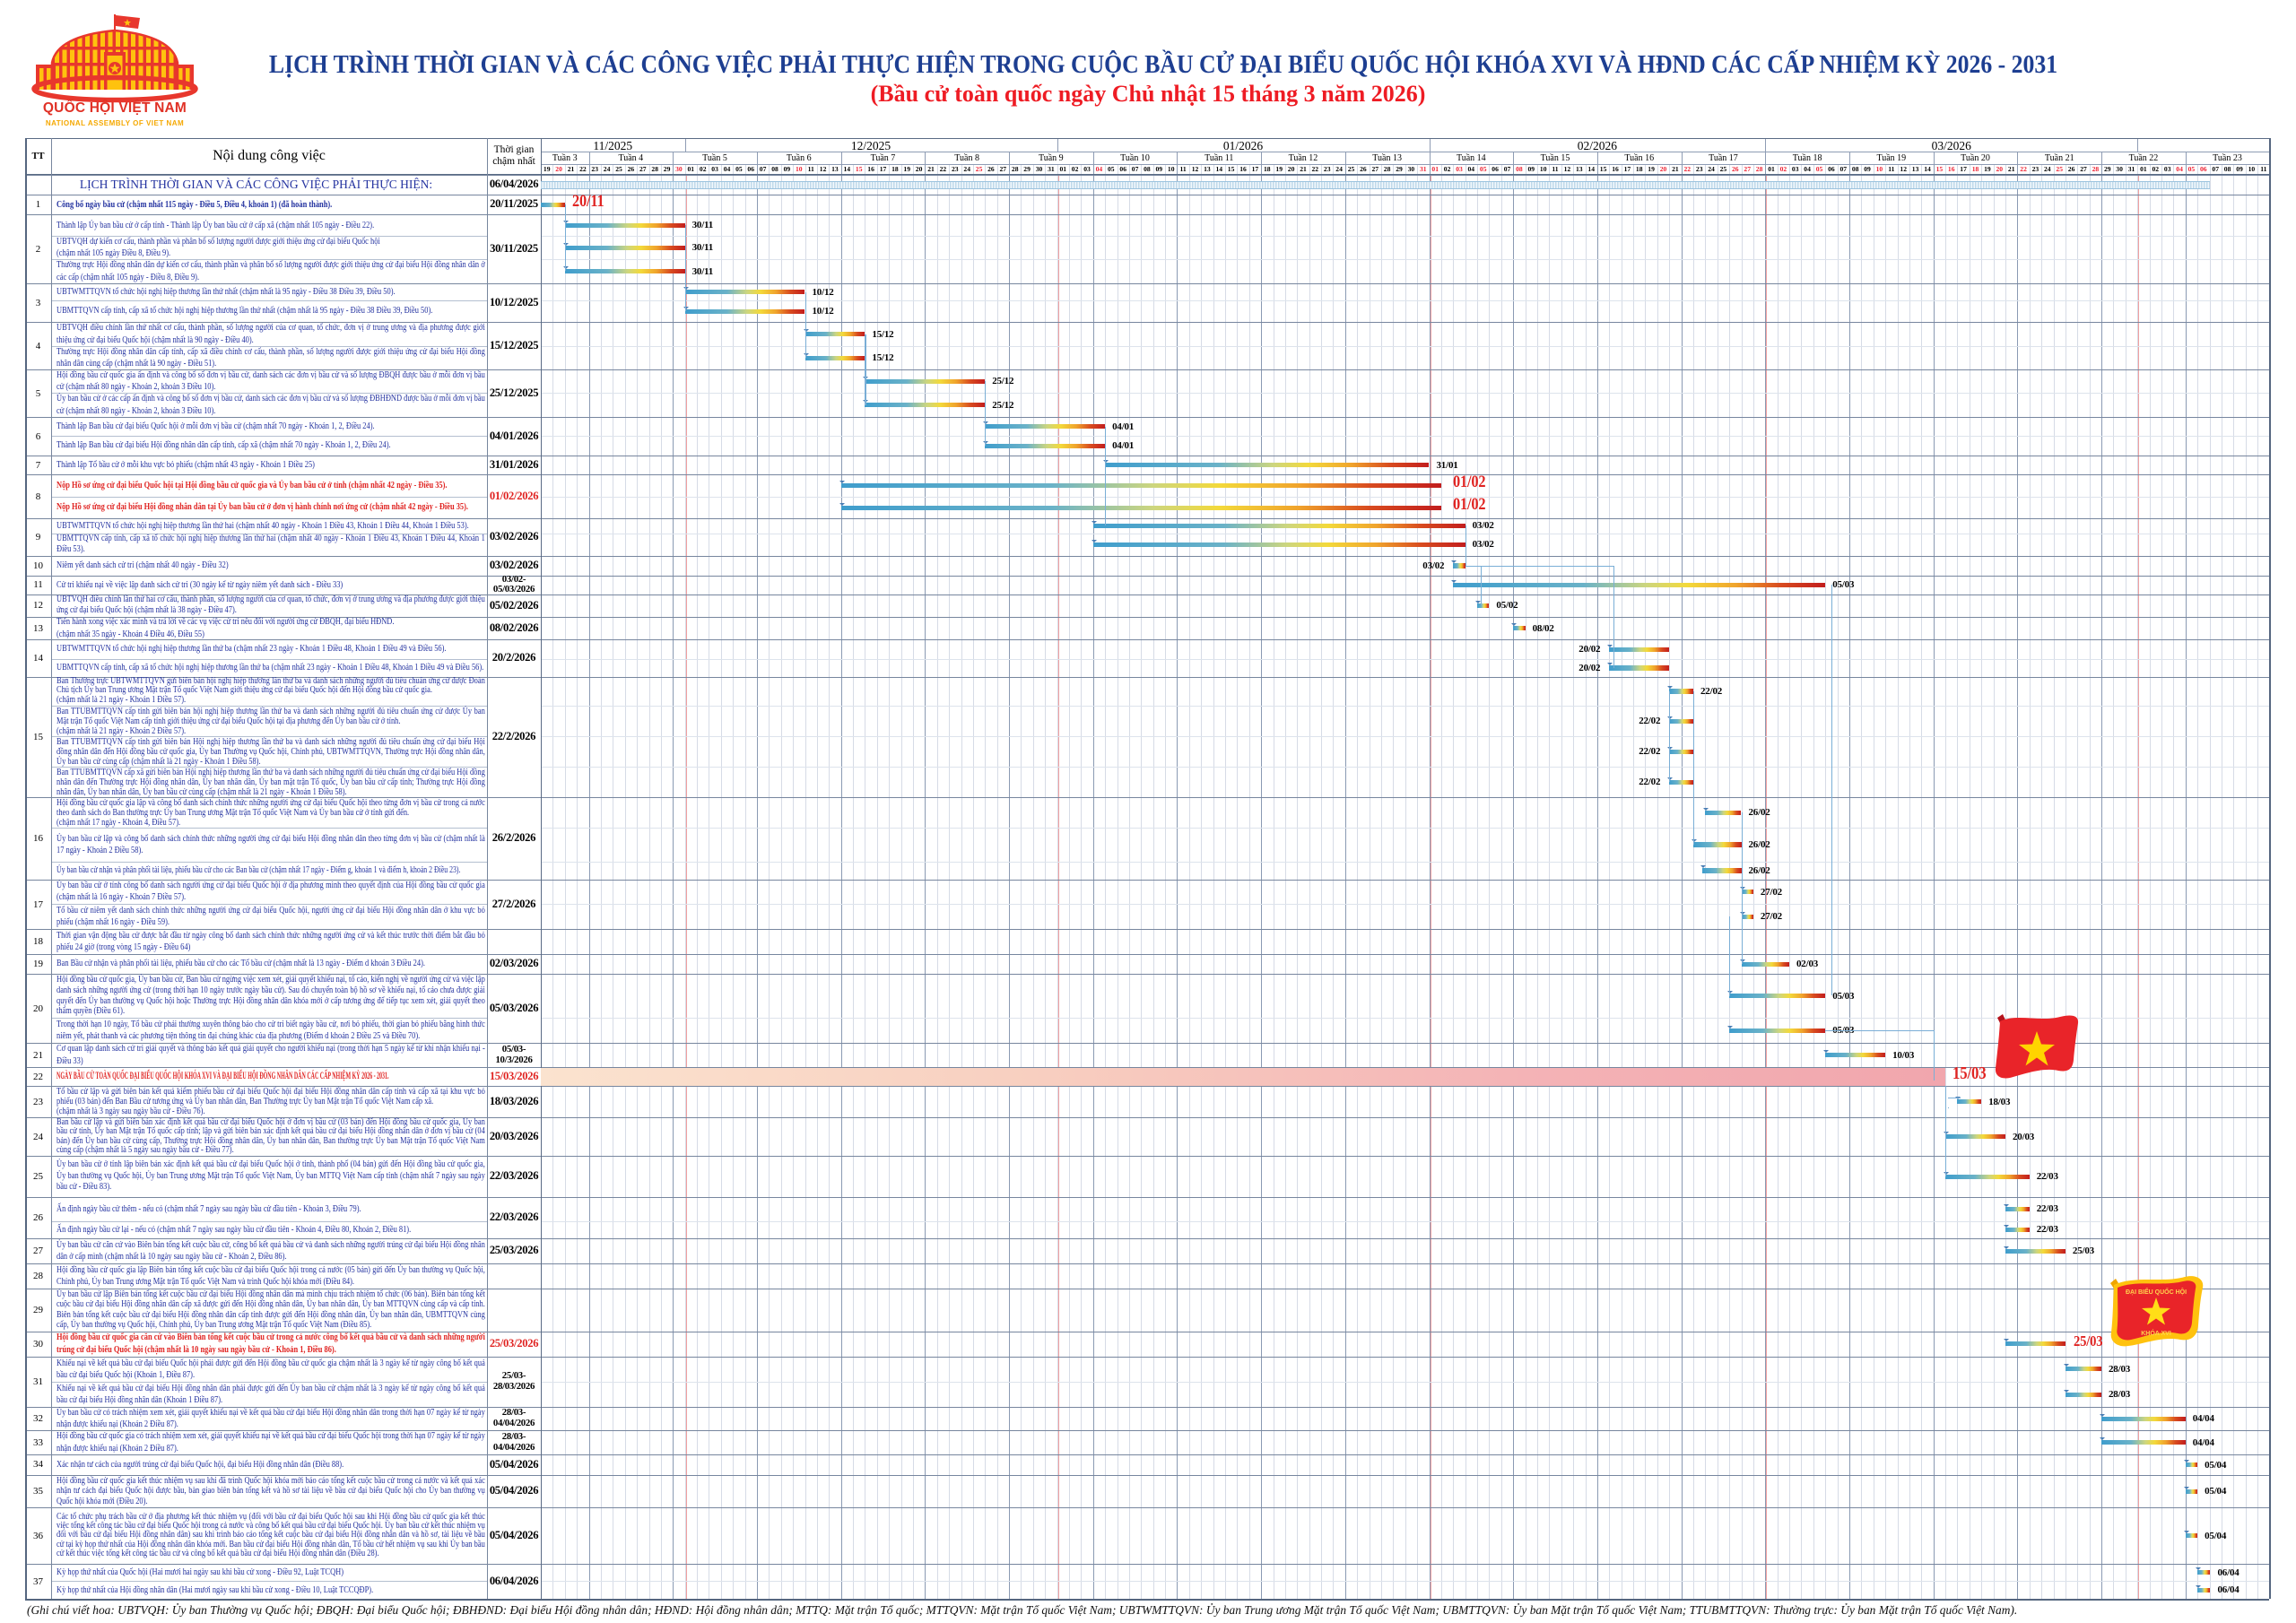 This screenshot has width=2296, height=1623. I want to click on svg-text: ĐẠI BIỂU QUỐC HỘI, so click(2156, 1291).